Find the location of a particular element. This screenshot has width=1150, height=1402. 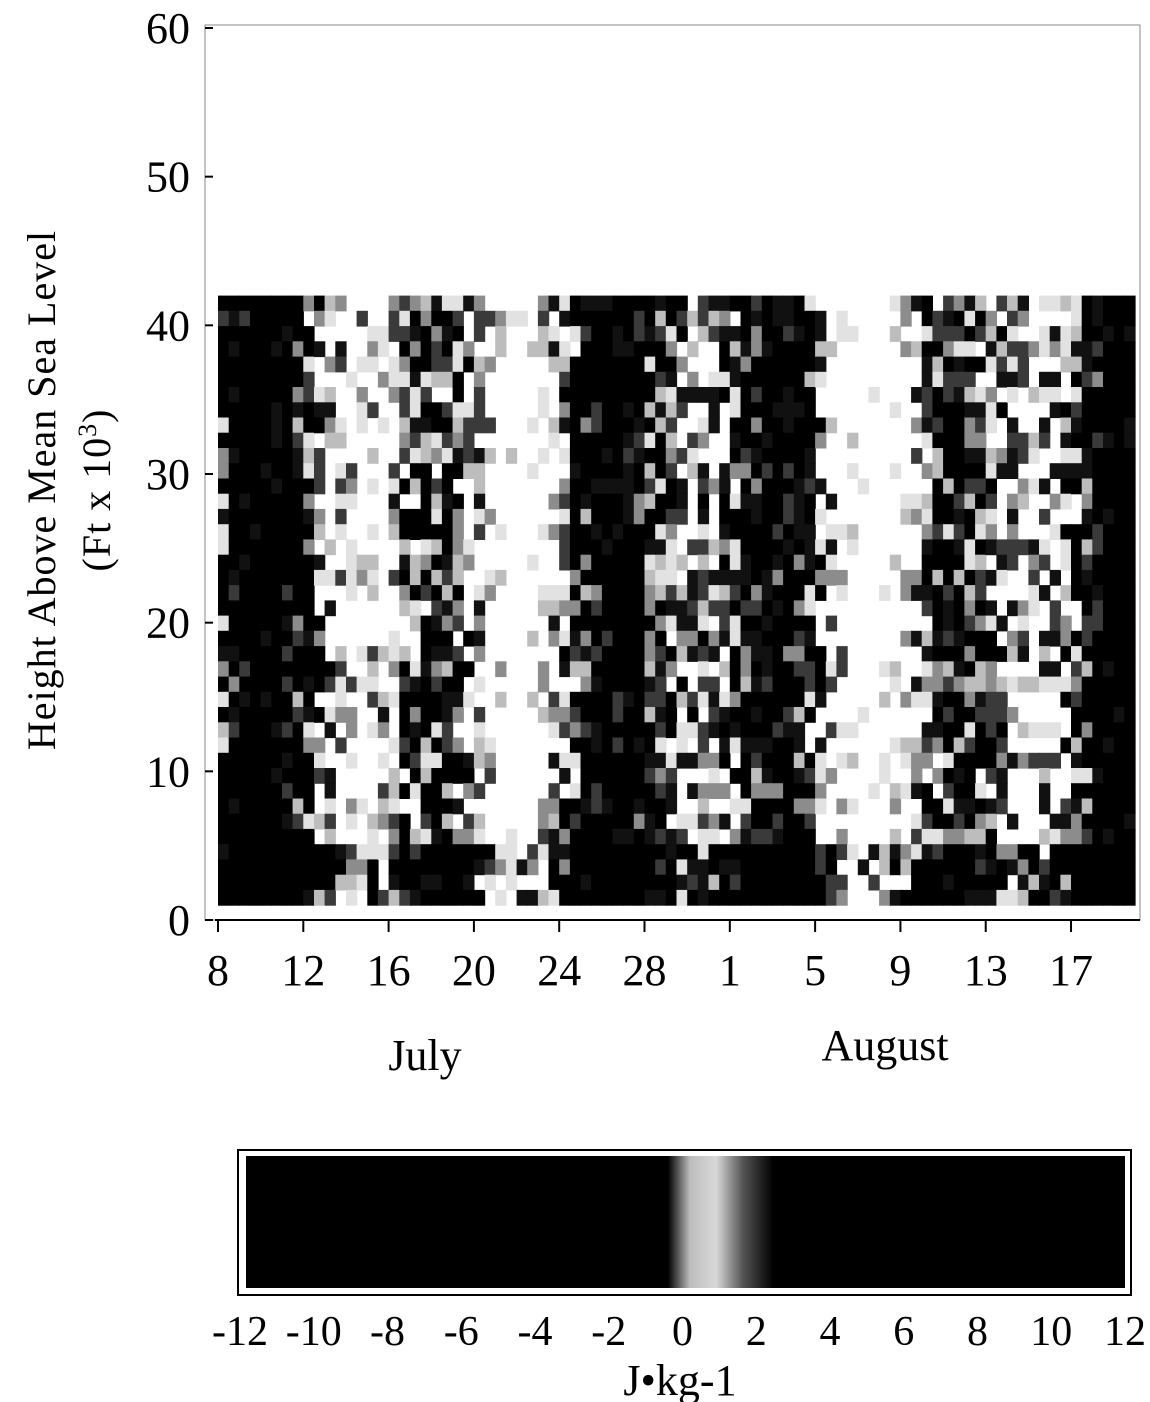

x-tick-label: 13 is located at coordinates (986, 970).